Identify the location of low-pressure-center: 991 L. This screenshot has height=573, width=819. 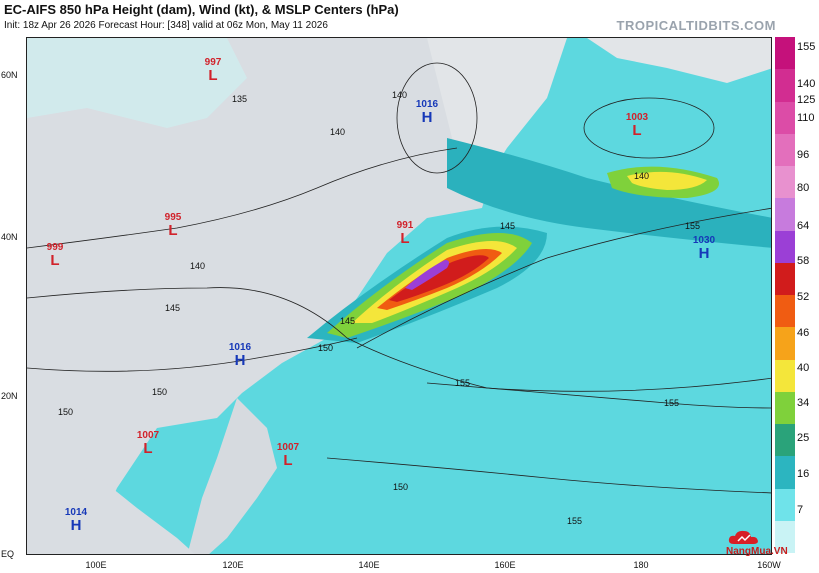
(405, 233).